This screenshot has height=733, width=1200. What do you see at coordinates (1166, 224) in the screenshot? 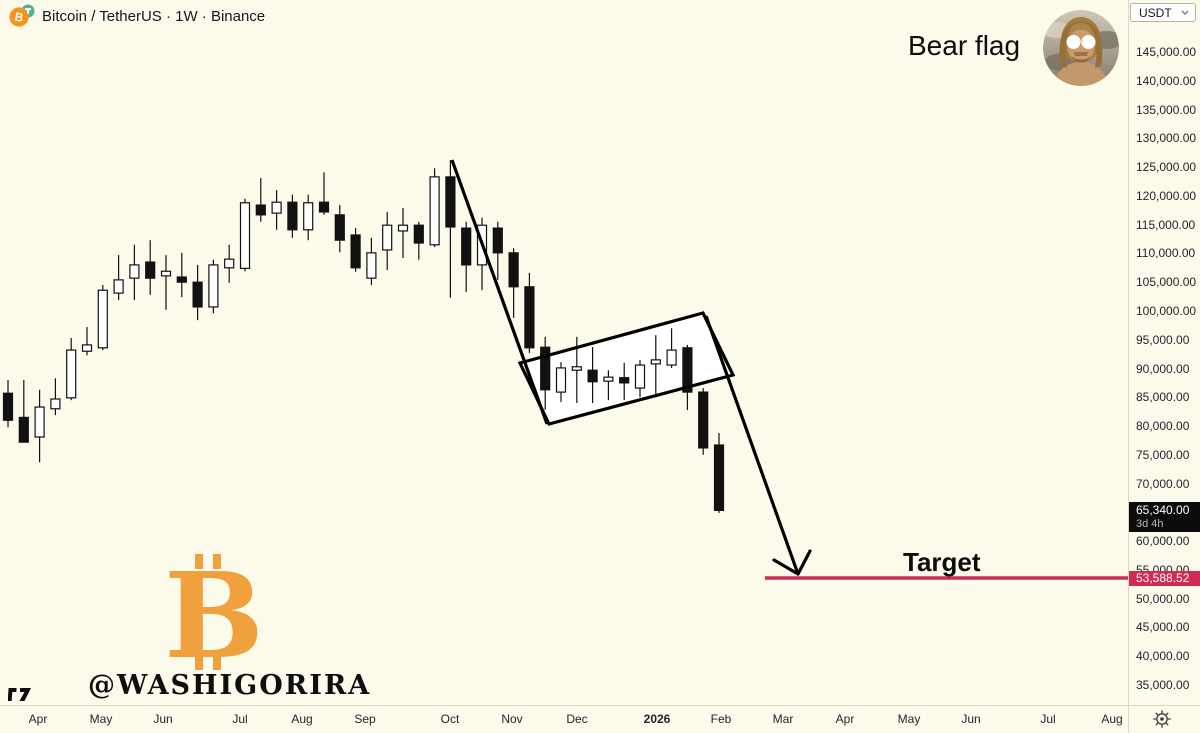
I see `price-axis-label: 115,000.00` at bounding box center [1166, 224].